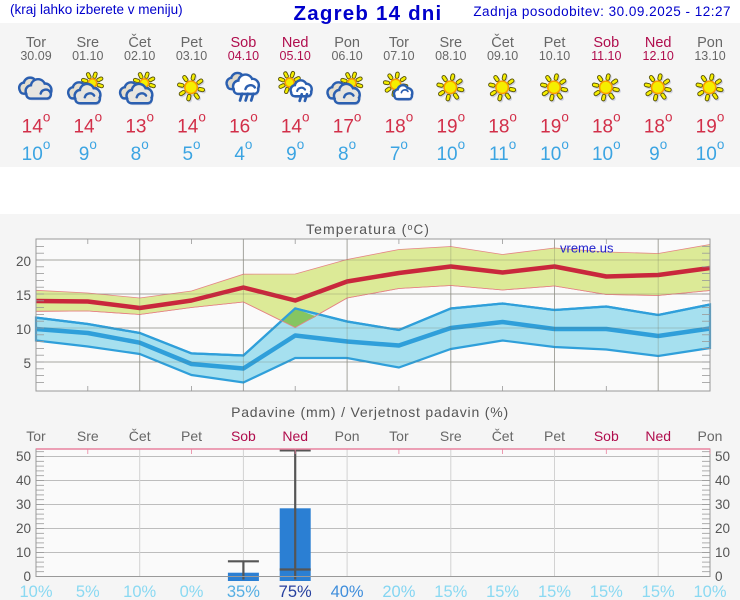 The image size is (740, 600). What do you see at coordinates (709, 56) in the screenshot?
I see `svg-text: 13.10` at bounding box center [709, 56].